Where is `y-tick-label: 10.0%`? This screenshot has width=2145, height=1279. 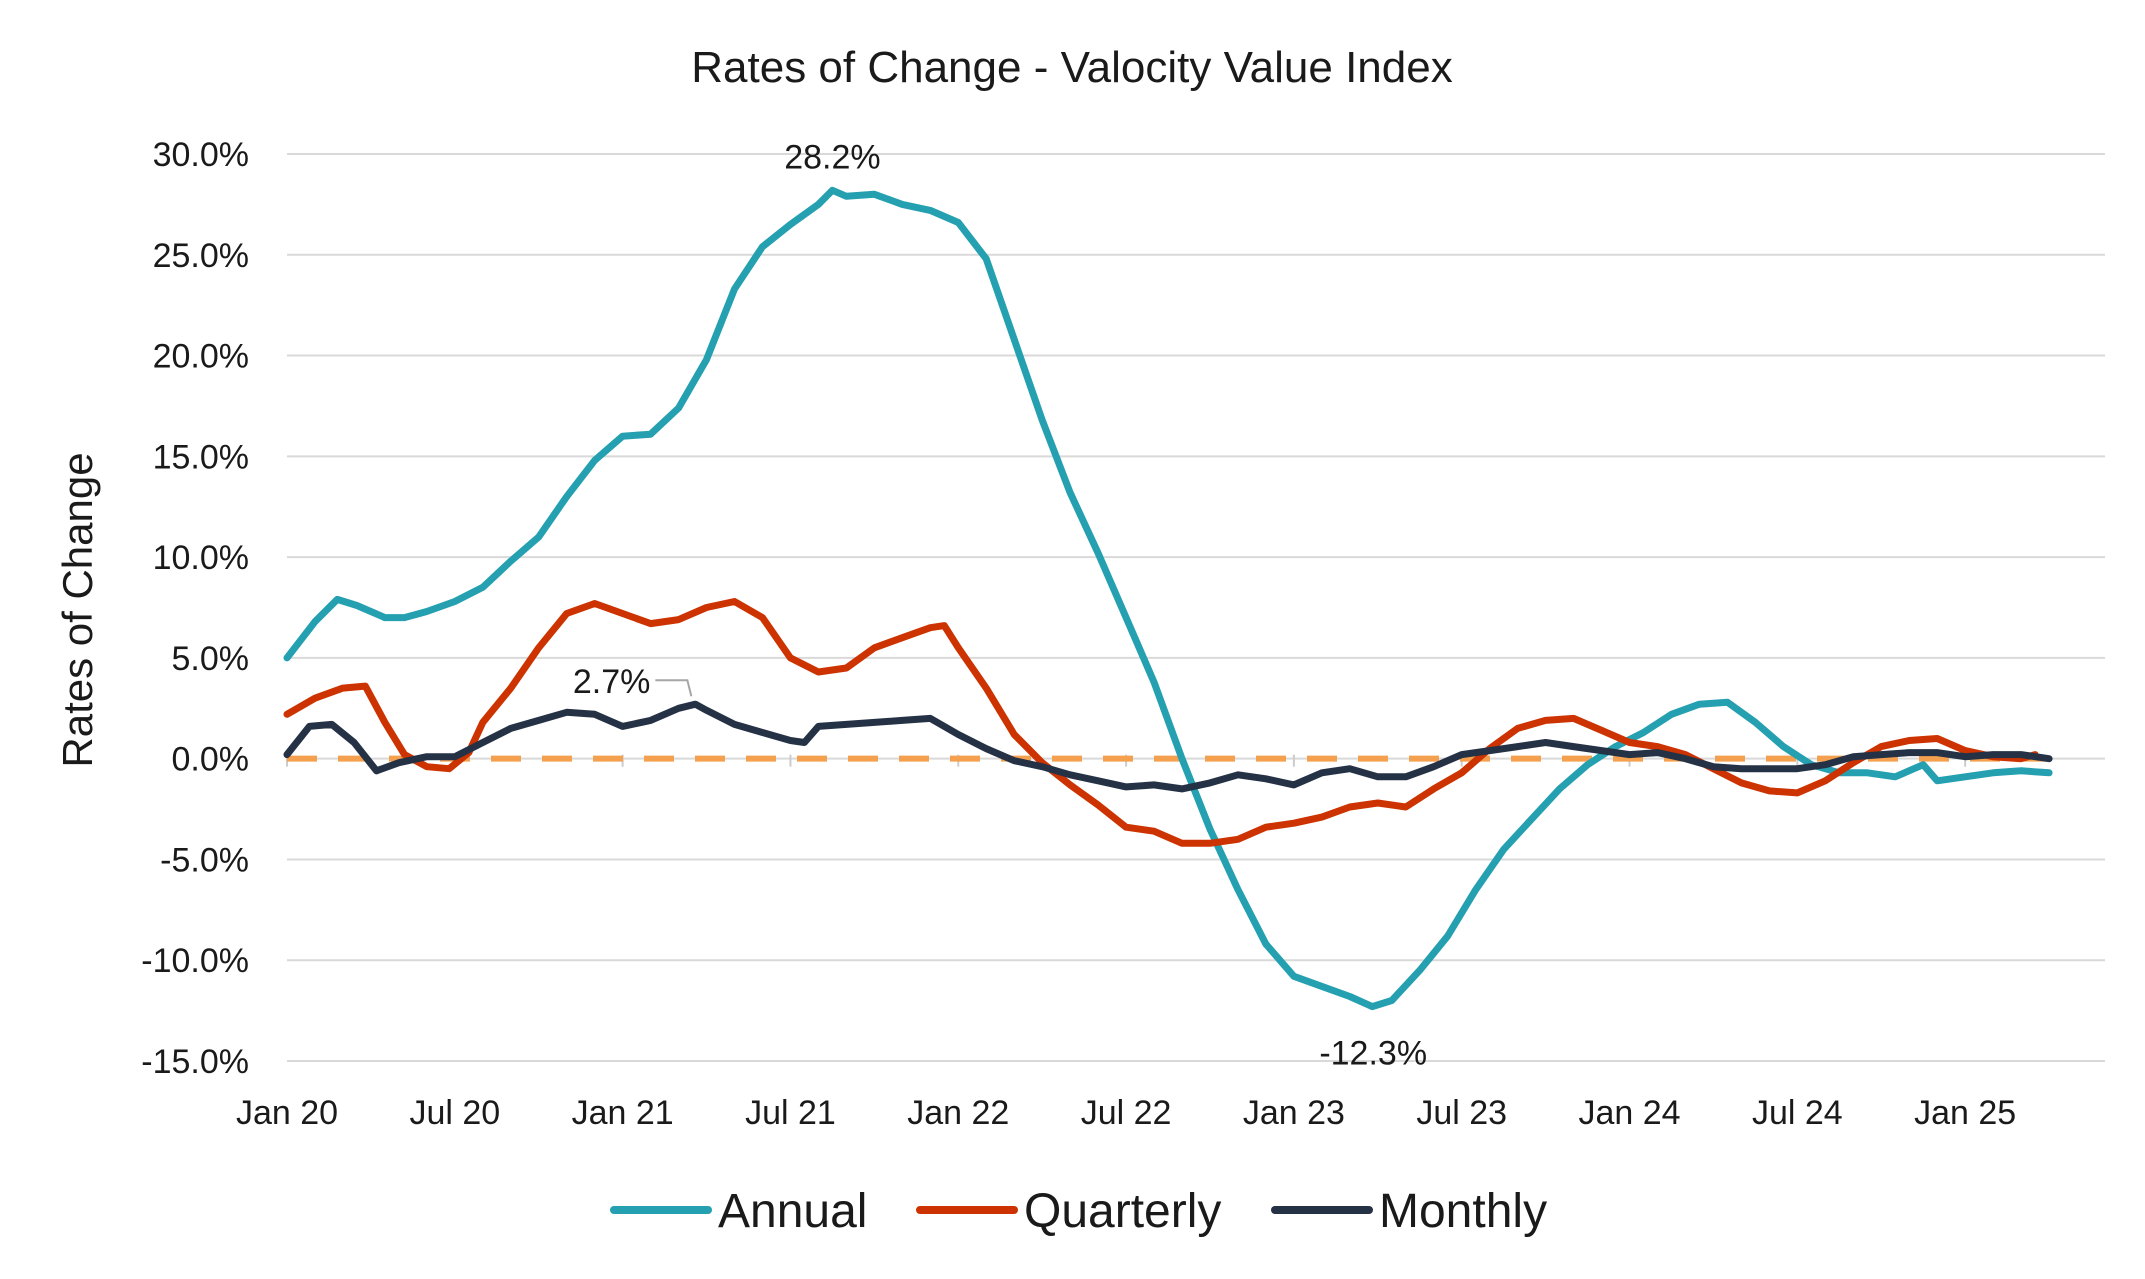
y-tick-label: 10.0% is located at coordinates (201, 558).